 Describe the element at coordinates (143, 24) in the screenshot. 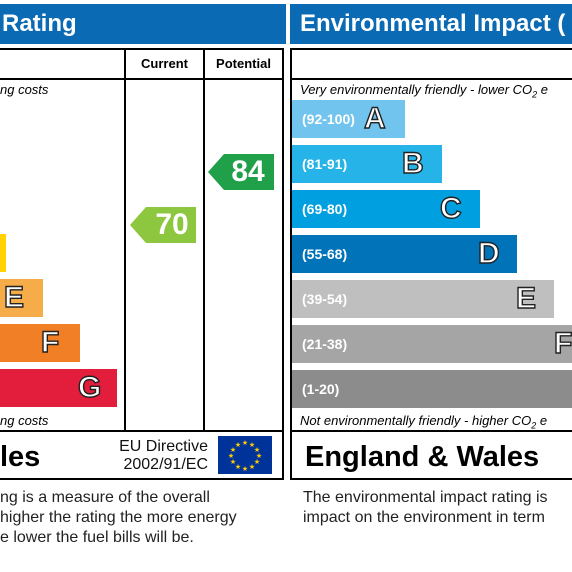

I see `energy-header: Rating` at that location.